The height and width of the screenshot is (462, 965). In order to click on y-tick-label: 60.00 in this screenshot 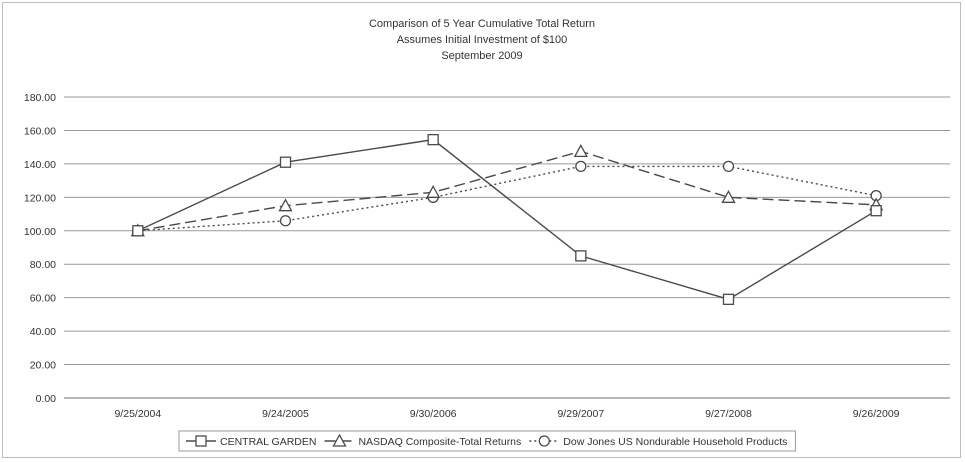, I will do `click(43, 299)`.